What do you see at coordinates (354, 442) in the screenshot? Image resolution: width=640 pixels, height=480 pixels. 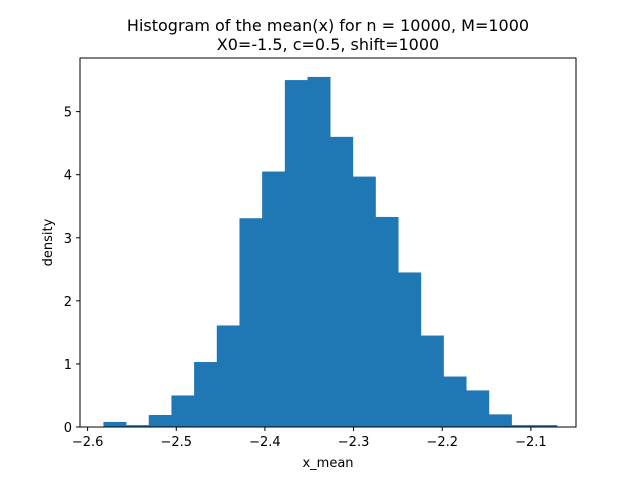 I see `x-tick-label: −2.3` at bounding box center [354, 442].